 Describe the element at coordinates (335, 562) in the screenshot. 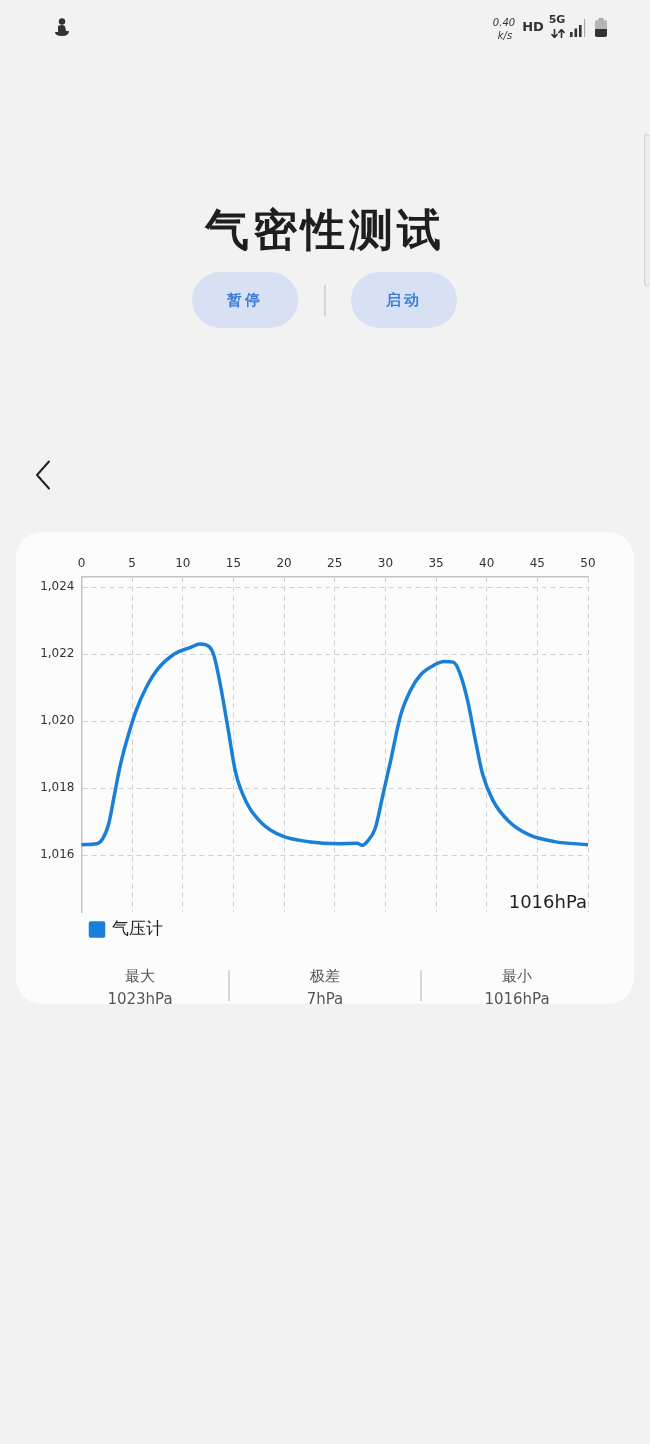

I see `x-tick-label: 25` at that location.